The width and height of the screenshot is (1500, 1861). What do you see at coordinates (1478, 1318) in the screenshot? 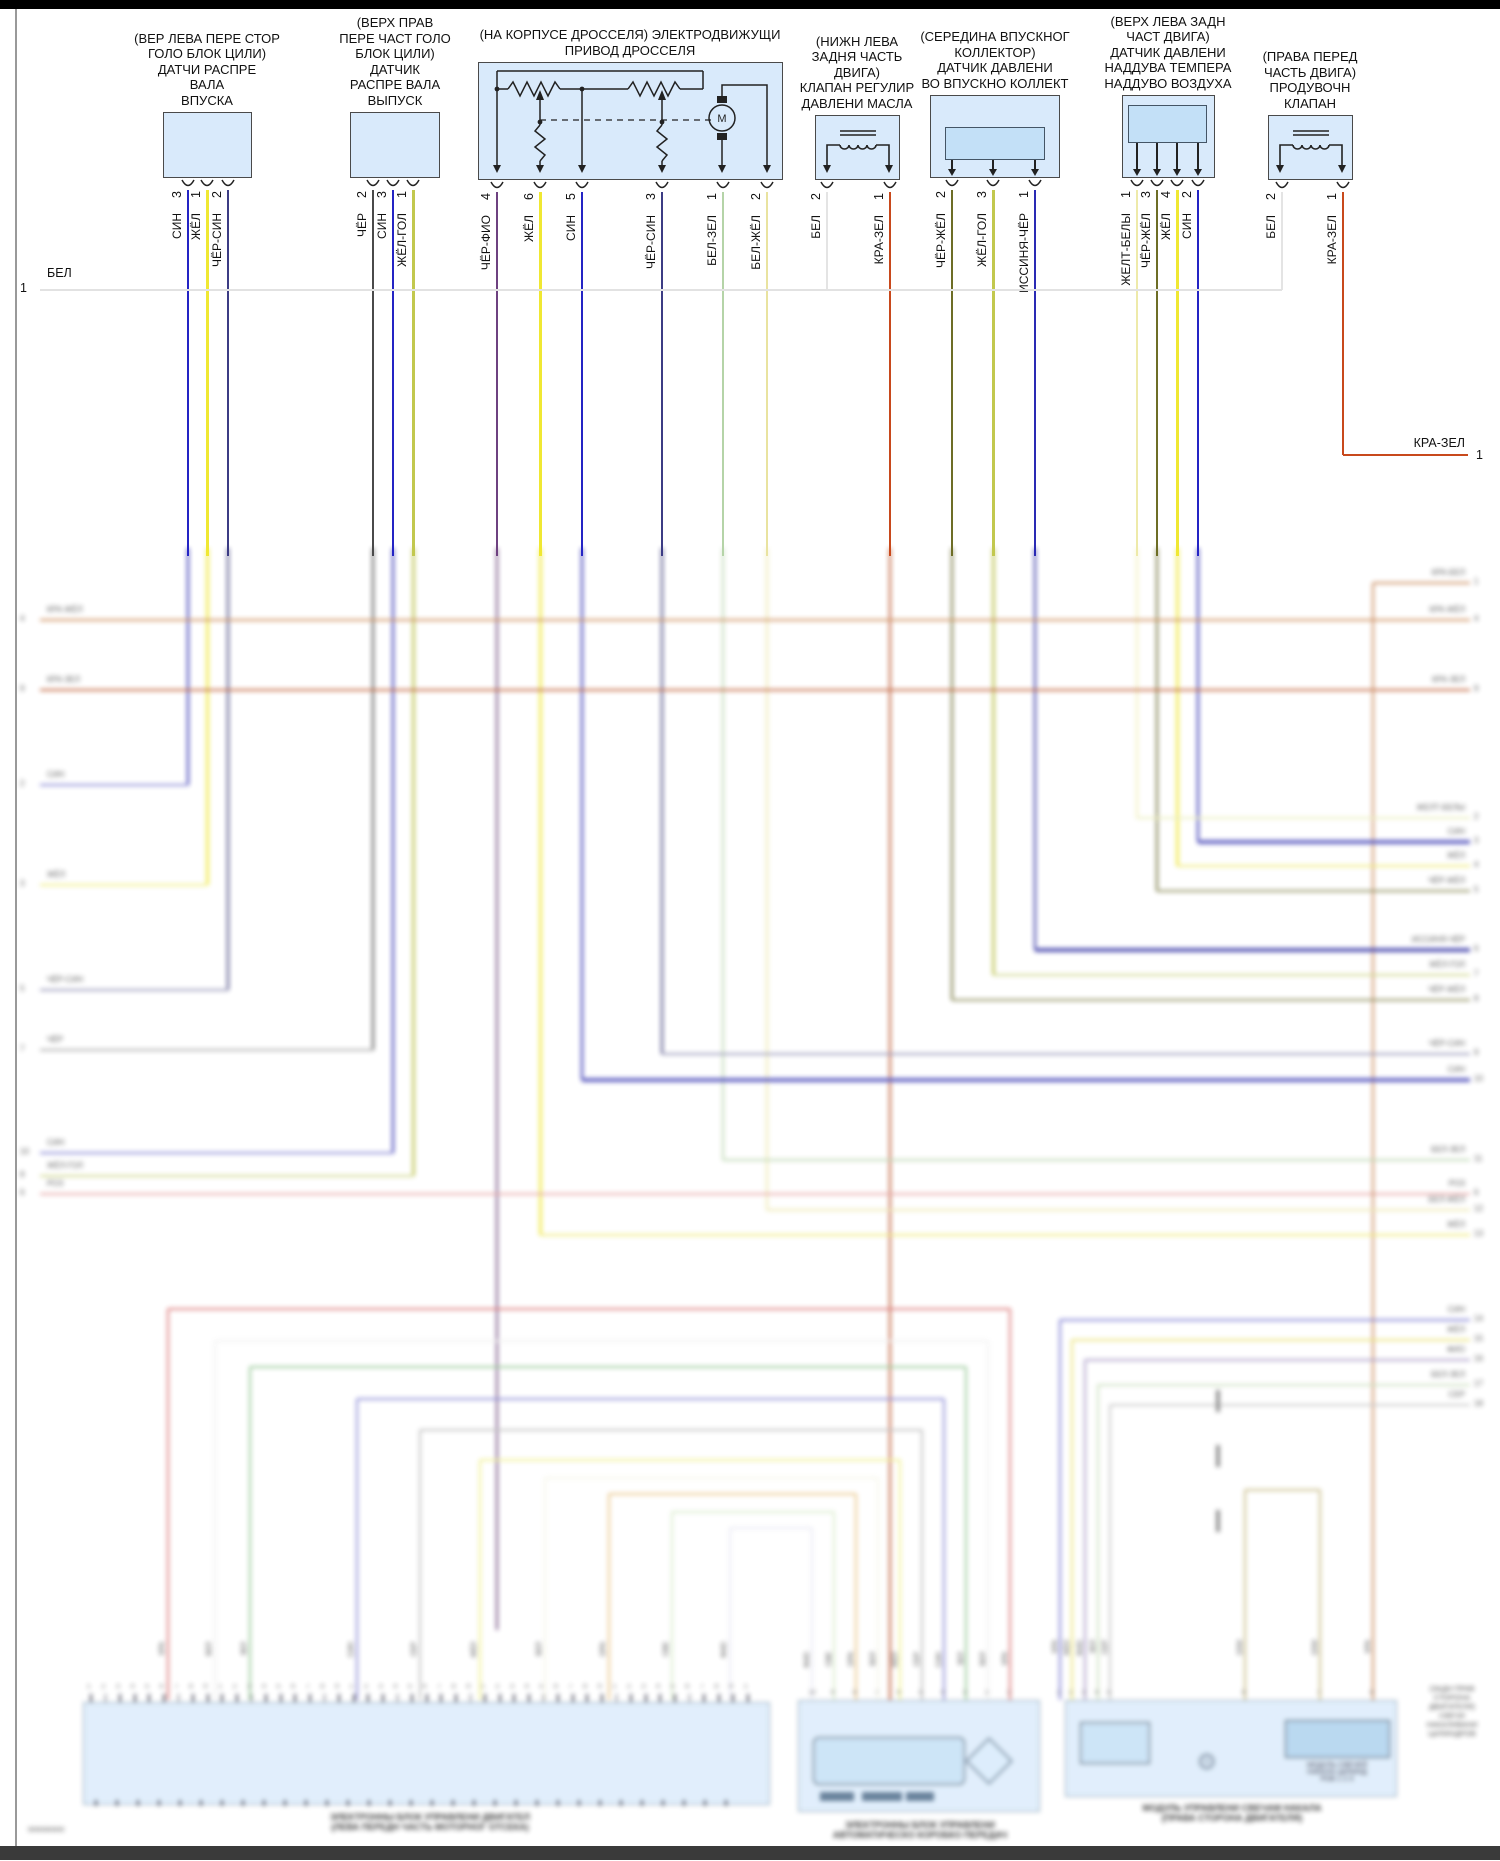
I see `row-number: 14` at bounding box center [1478, 1318].